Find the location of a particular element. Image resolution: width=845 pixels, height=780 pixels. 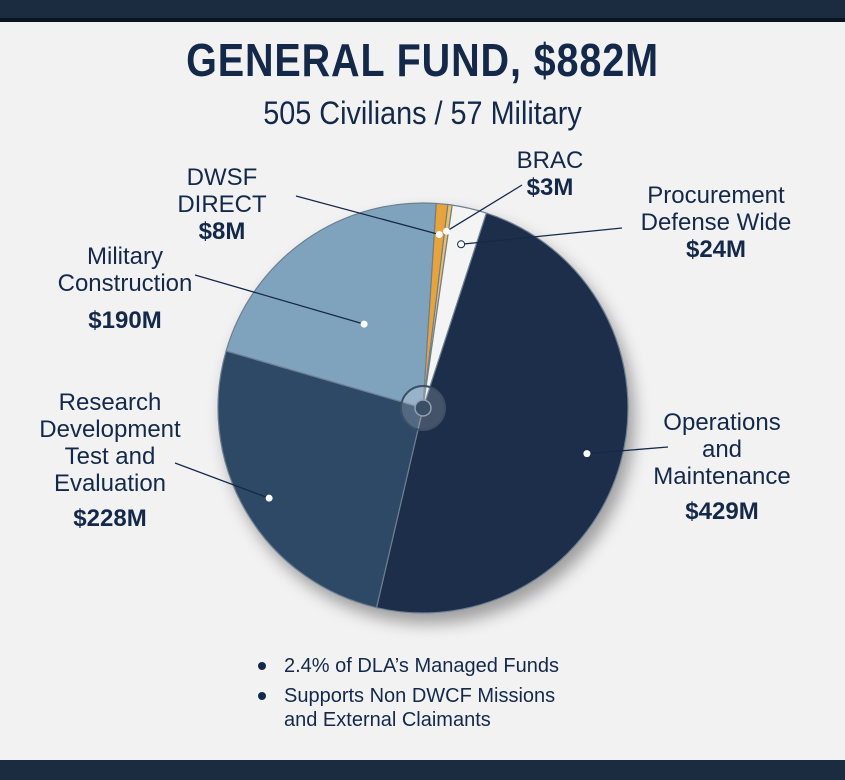

top-banner-bar is located at coordinates (422, 11).